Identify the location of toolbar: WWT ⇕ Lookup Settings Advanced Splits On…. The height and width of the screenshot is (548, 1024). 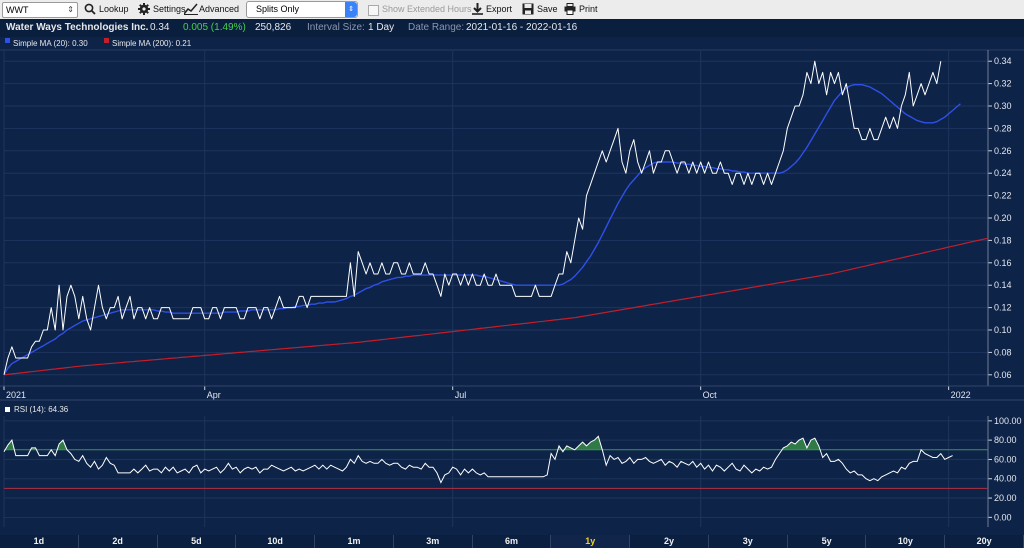
(512, 10).